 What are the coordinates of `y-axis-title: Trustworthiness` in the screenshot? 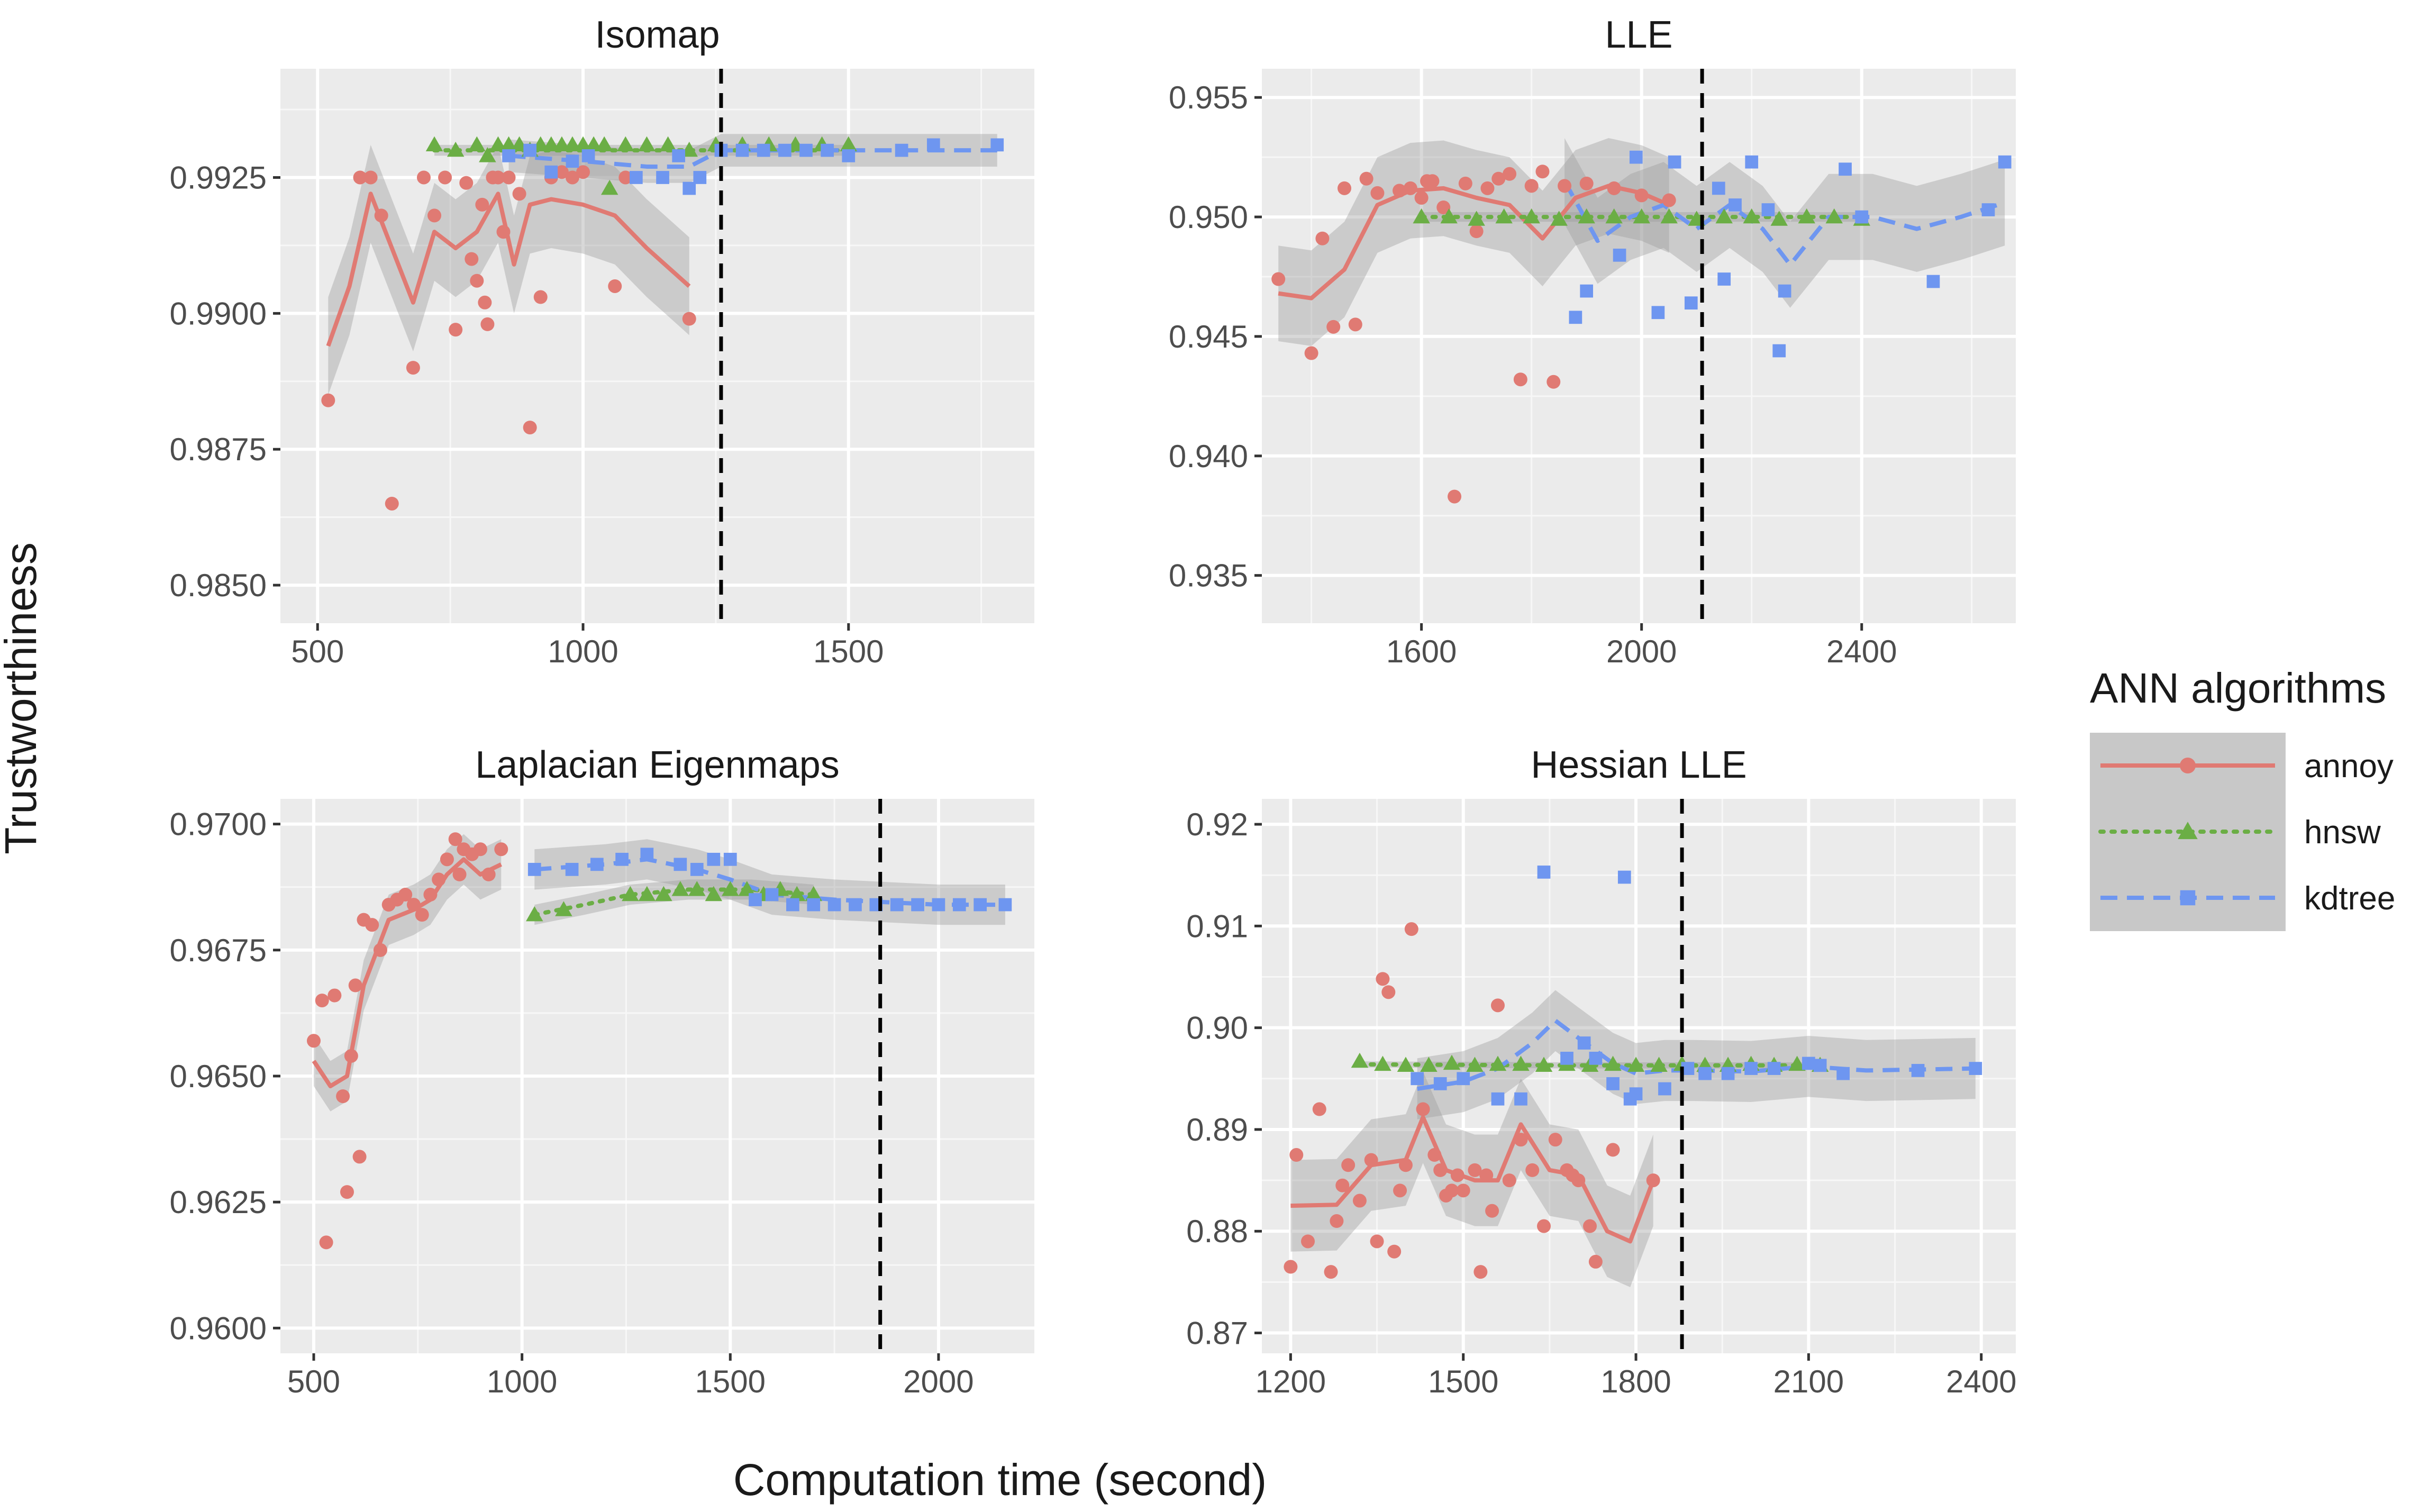 It's located at (23, 698).